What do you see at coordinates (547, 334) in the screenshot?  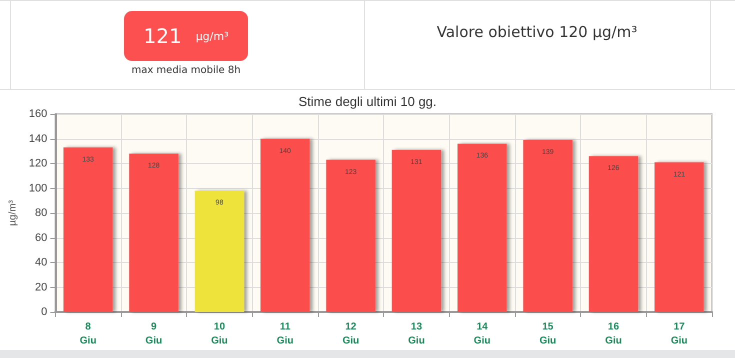 I see `x-tick-label: 15 Giu` at bounding box center [547, 334].